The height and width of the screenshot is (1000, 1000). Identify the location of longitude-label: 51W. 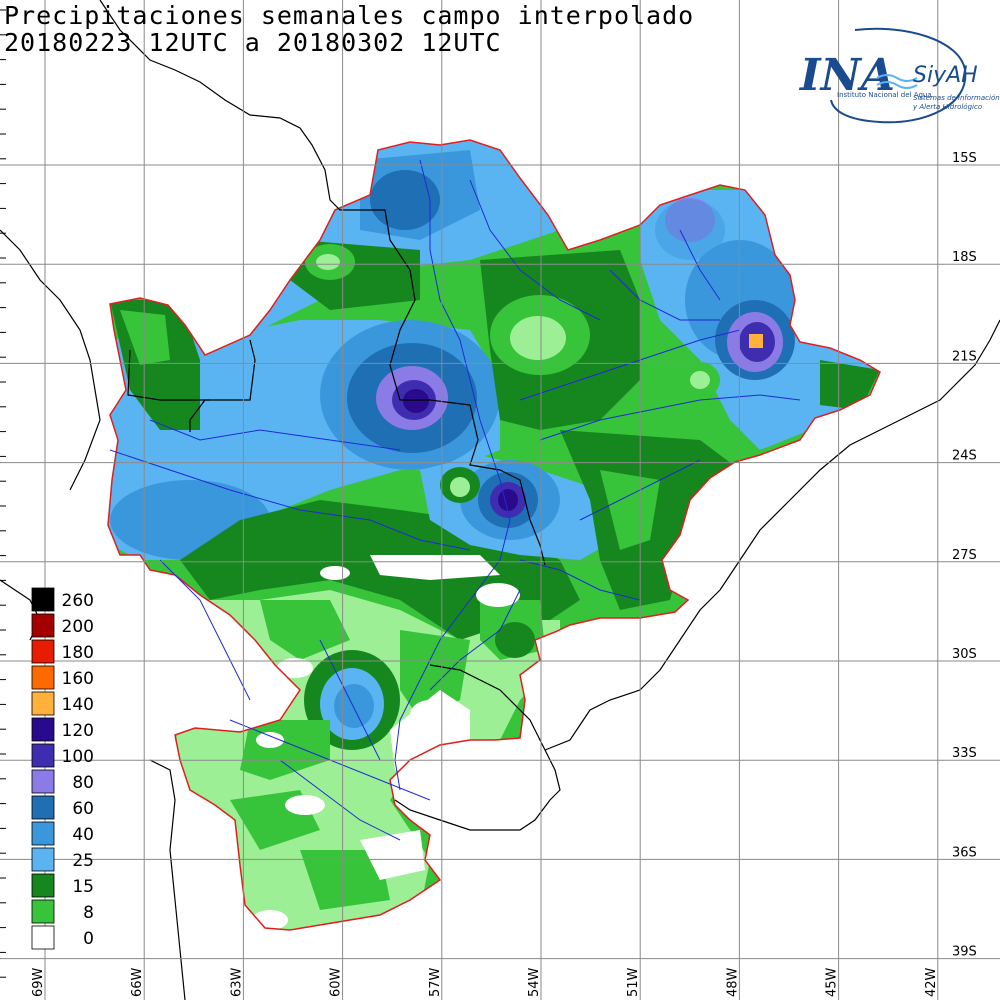
(633, 982).